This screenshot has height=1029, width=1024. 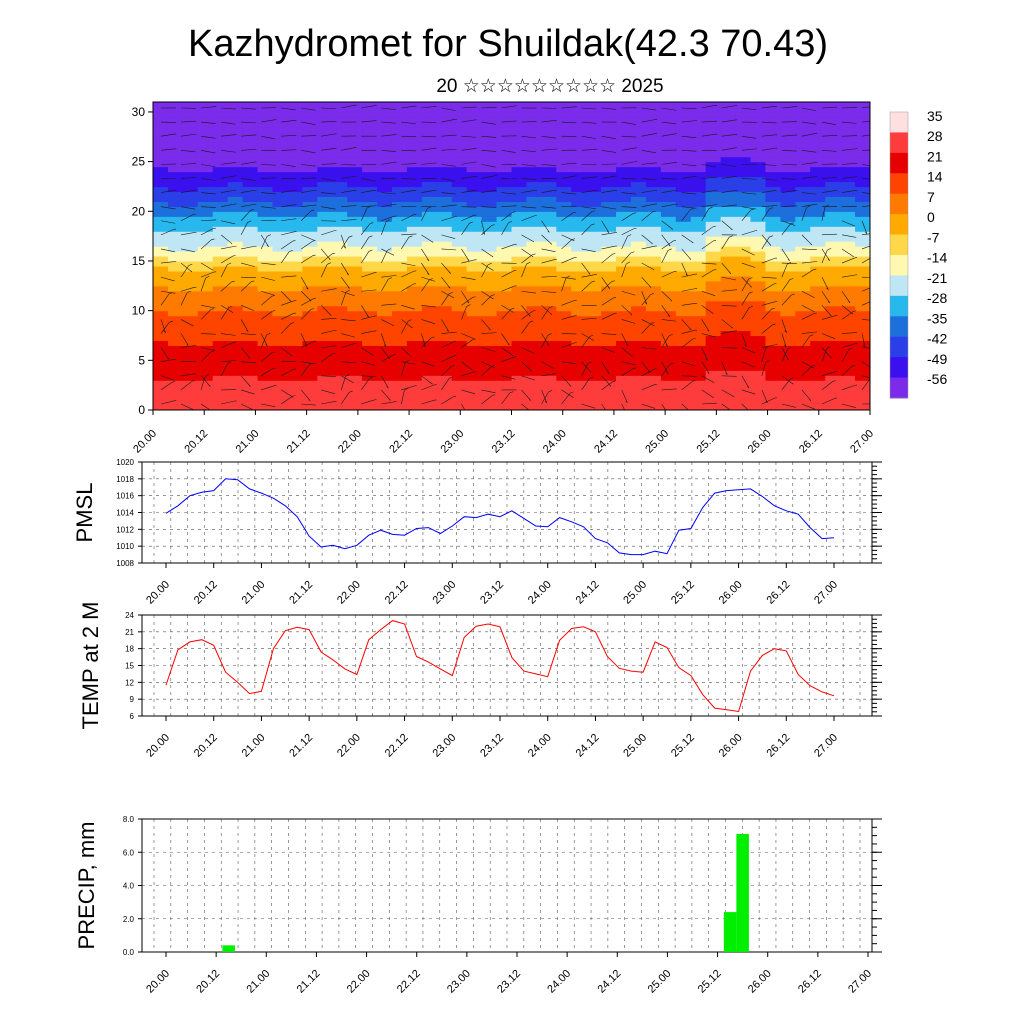 What do you see at coordinates (937, 278) in the screenshot?
I see `colorbar-label: -21` at bounding box center [937, 278].